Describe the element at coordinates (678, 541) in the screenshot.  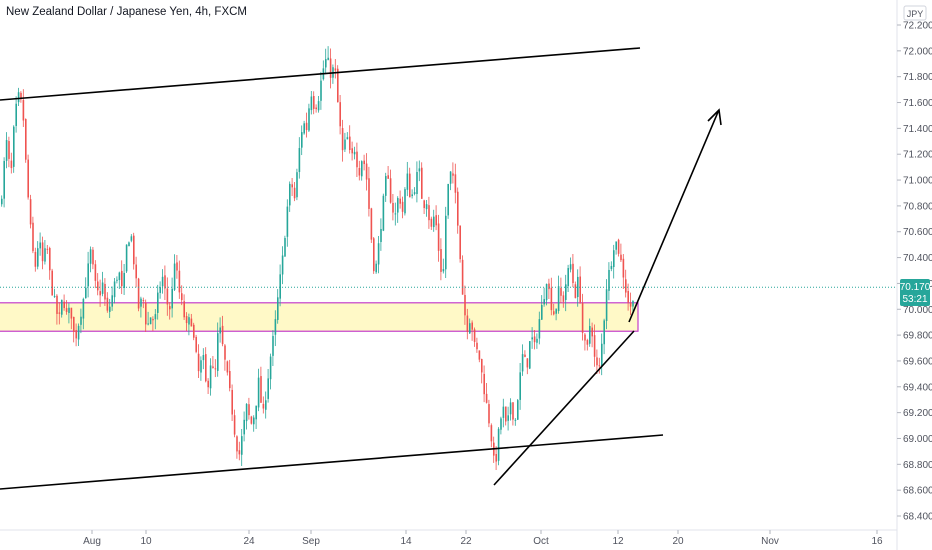
I see `time-axis-tick-label: 20` at that location.